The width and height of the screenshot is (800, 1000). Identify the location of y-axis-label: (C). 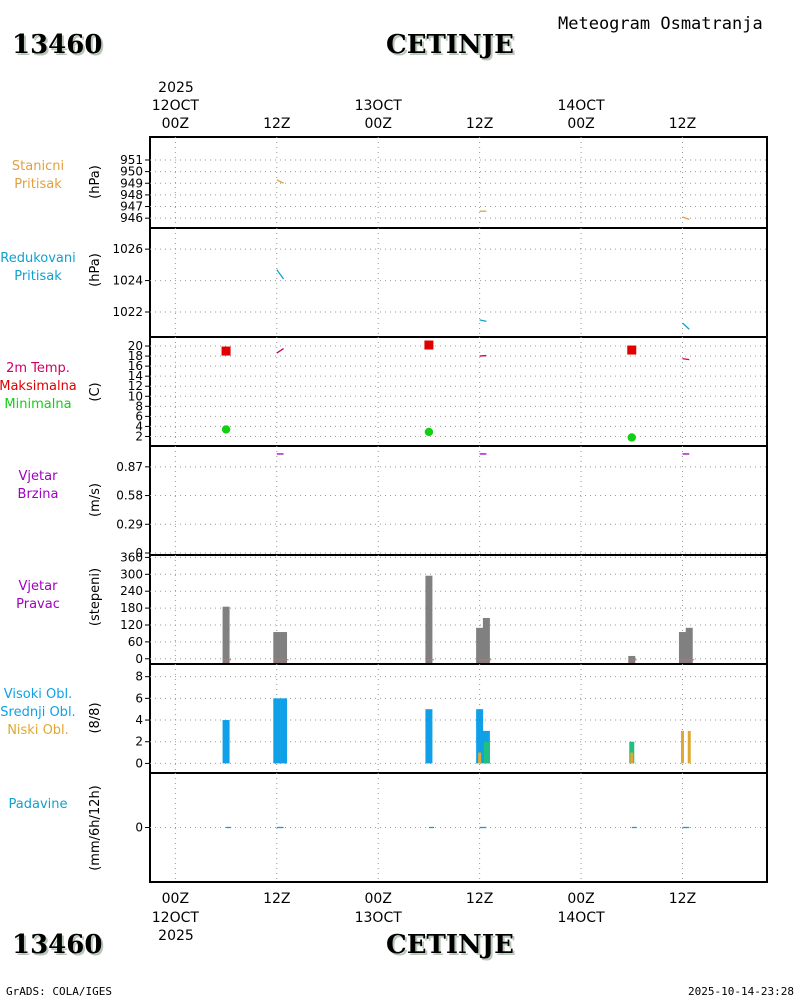
(95, 391).